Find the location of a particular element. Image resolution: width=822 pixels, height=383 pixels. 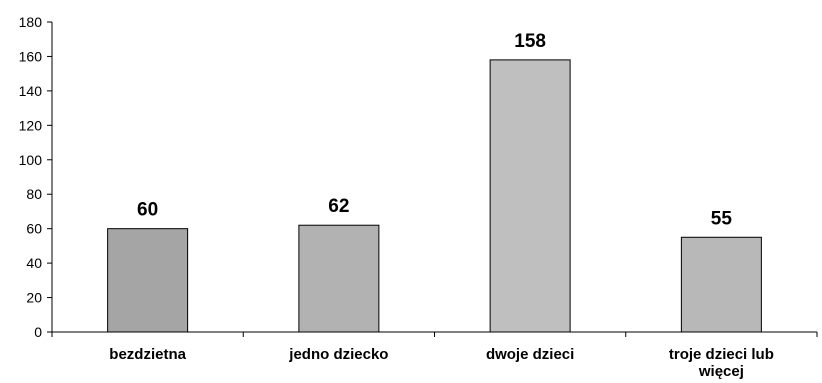

x-tick-label: jedno dziecko is located at coordinates (338, 354).